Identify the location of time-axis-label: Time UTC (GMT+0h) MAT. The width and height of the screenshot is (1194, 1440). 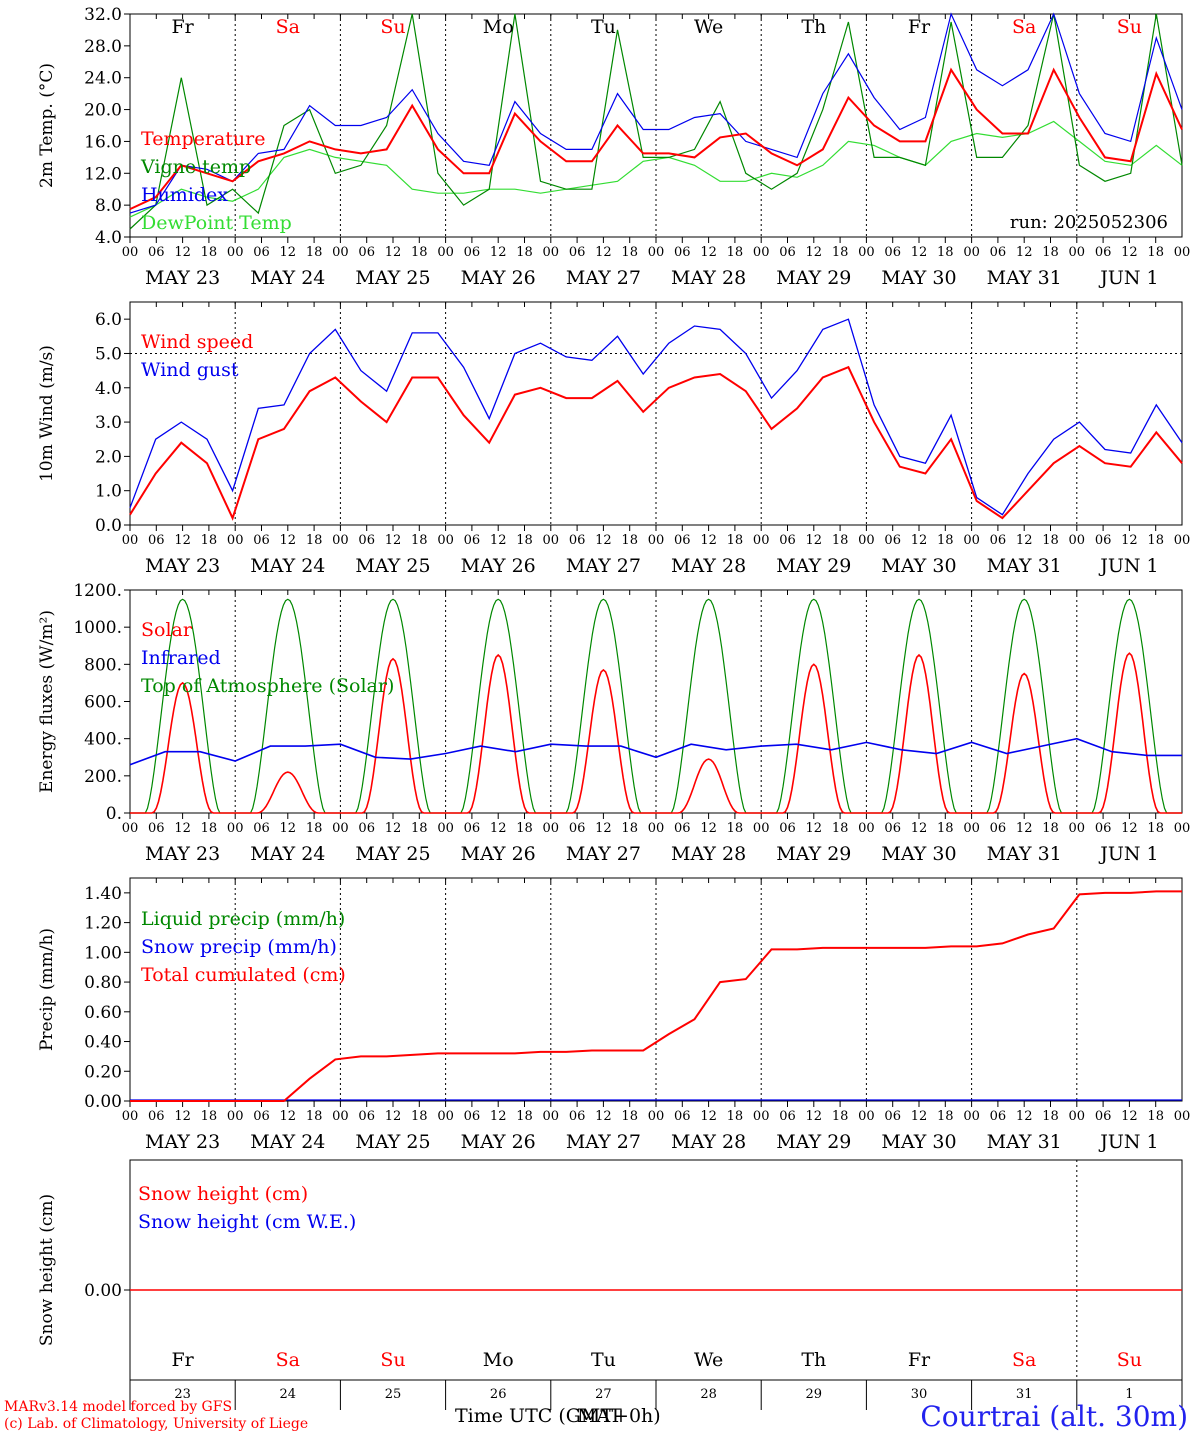
(558, 1416).